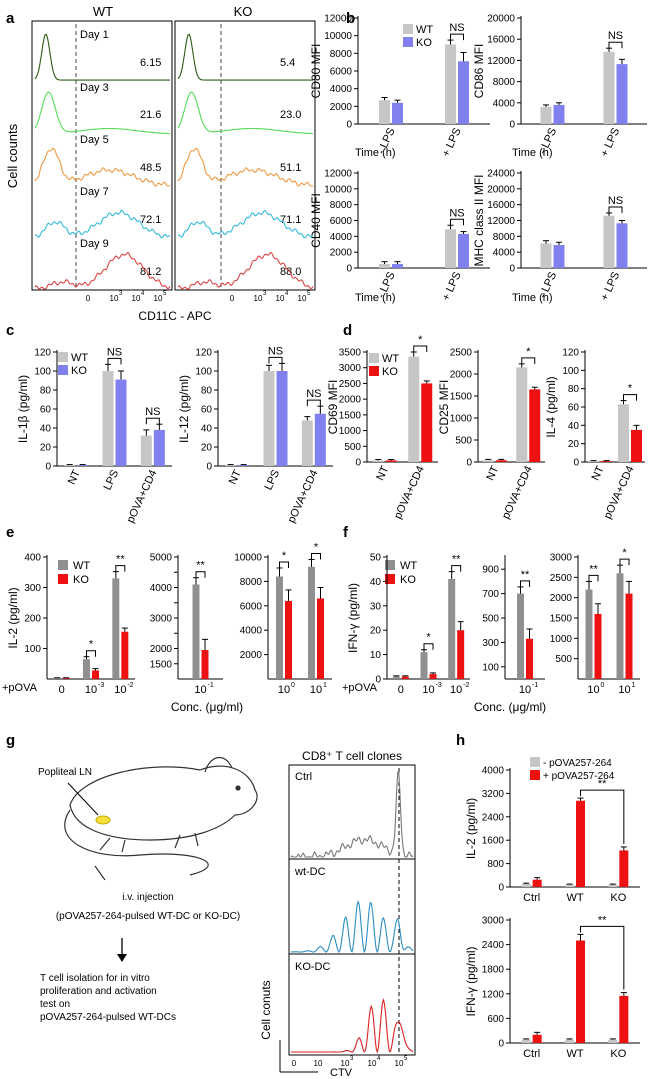 Image resolution: width=650 pixels, height=1079 pixels. Describe the element at coordinates (100, 873) in the screenshot. I see `iv-pointer` at that location.